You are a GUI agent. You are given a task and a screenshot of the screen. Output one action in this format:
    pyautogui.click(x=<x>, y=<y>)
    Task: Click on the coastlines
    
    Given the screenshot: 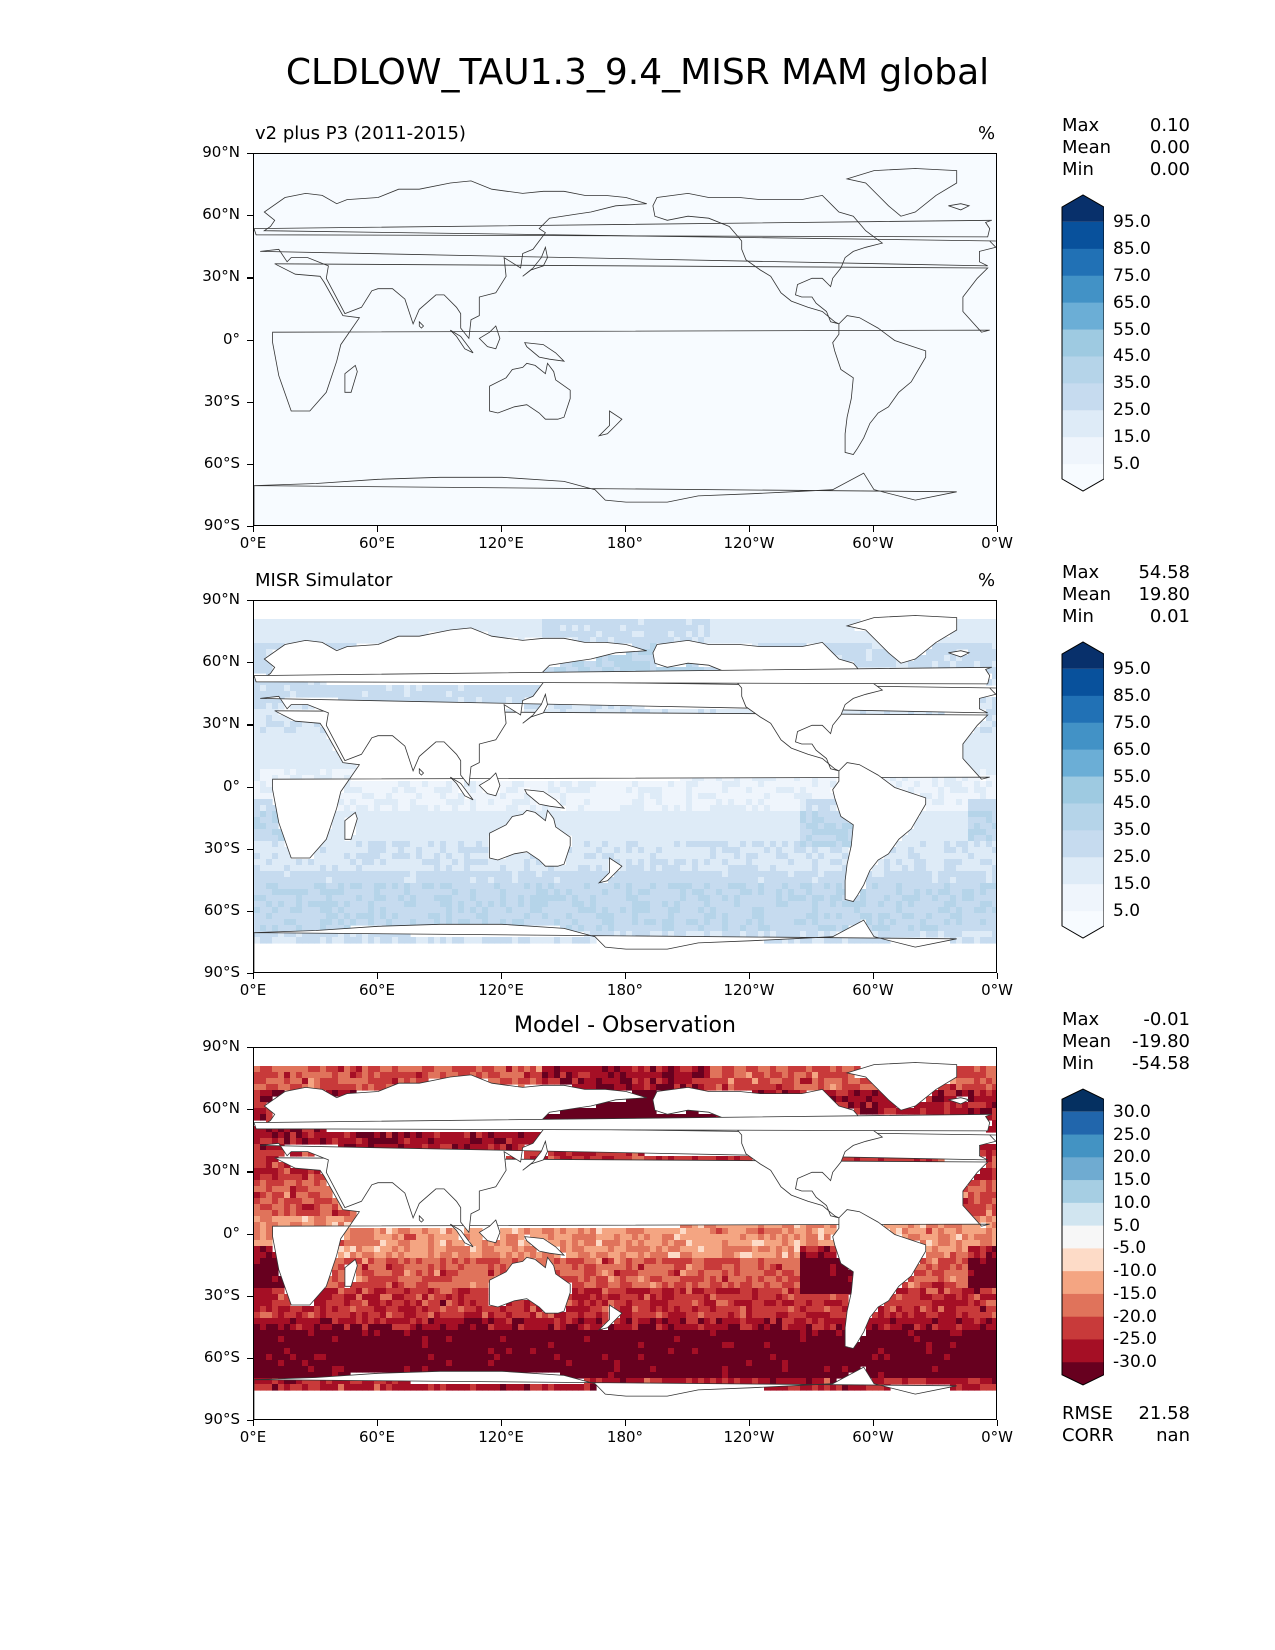 What is the action you would take?
    pyautogui.click(x=625, y=1240)
    